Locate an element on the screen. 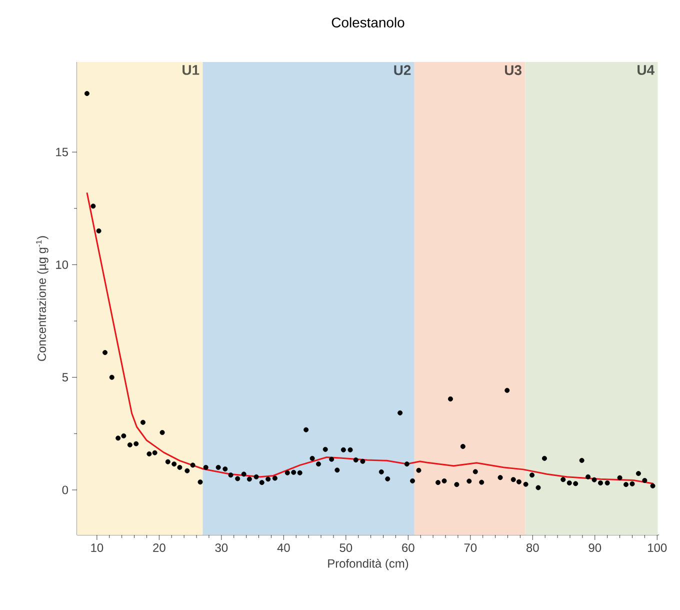  x-tick-label: 50 is located at coordinates (346, 548).